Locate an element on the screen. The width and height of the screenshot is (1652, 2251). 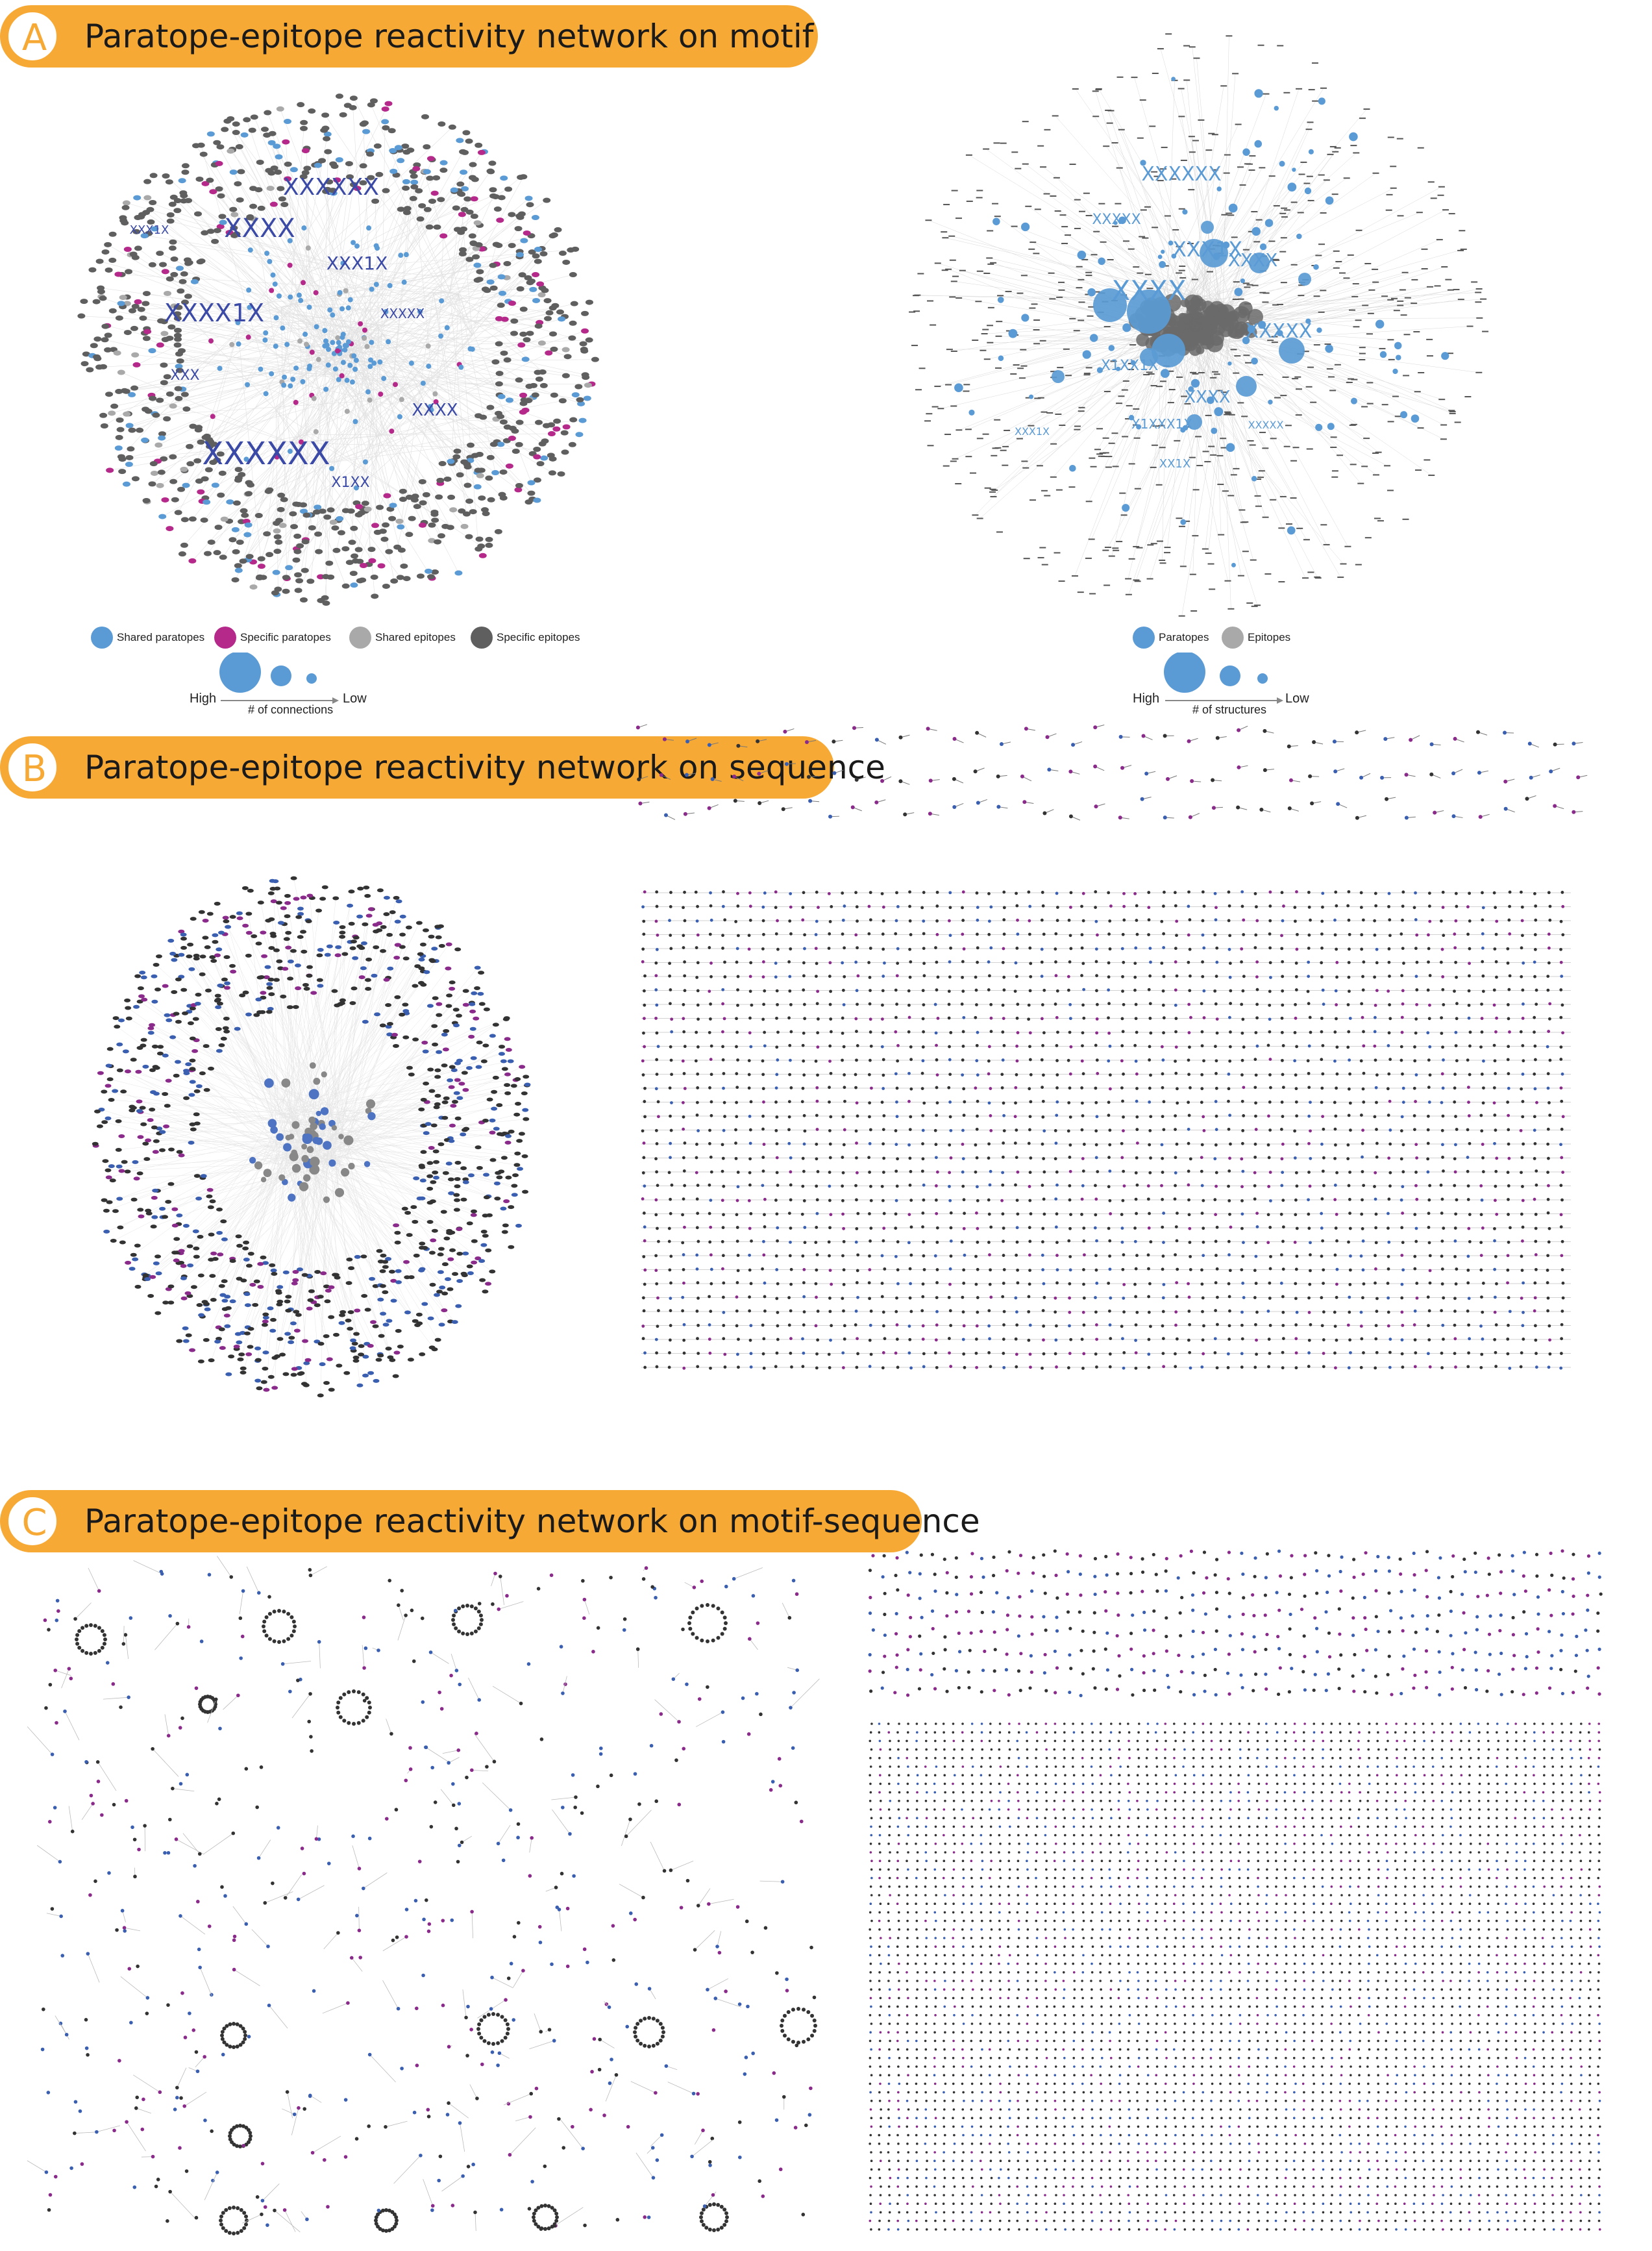
legend-item-specific-epitopes: Specific epitopes is located at coordinates (525, 638).